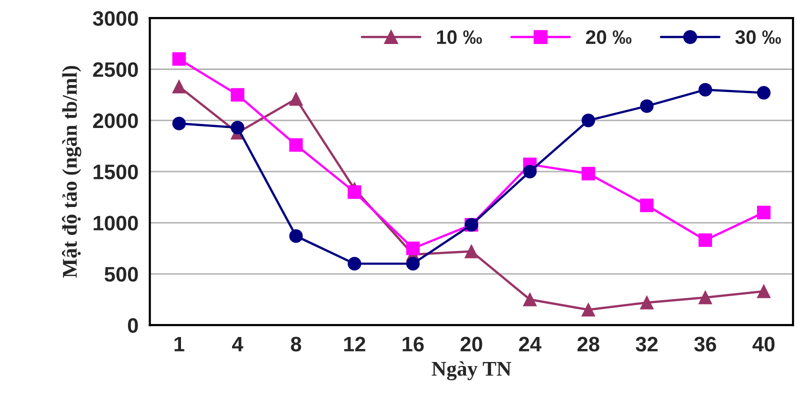 This screenshot has width=797, height=411. What do you see at coordinates (121, 274) in the screenshot?
I see `y-tick-label: 500` at bounding box center [121, 274].